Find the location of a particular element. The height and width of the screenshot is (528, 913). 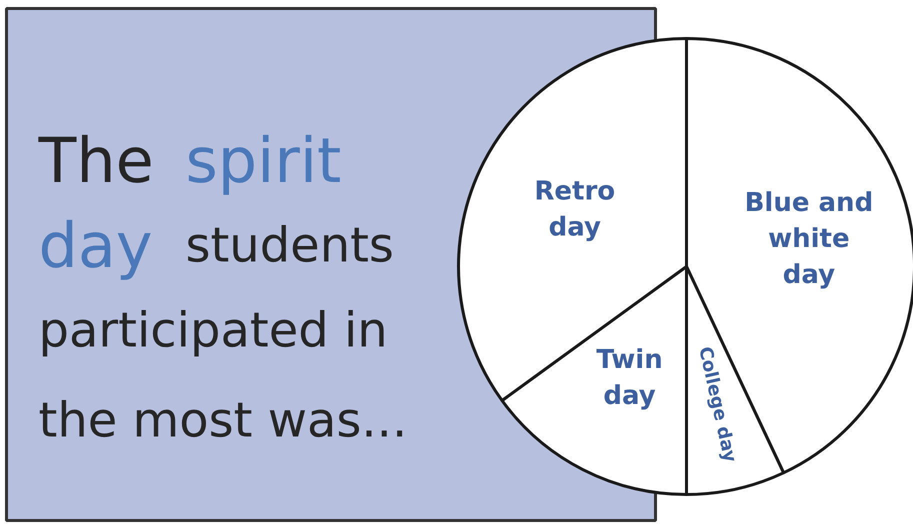

slice-label: College day is located at coordinates (717, 404).